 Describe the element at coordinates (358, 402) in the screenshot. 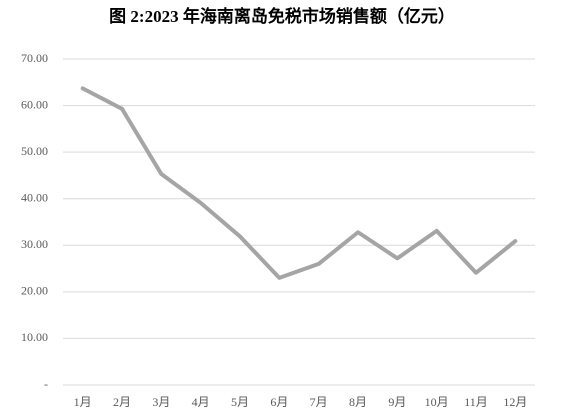

I see `x-tick-label: 8月` at that location.